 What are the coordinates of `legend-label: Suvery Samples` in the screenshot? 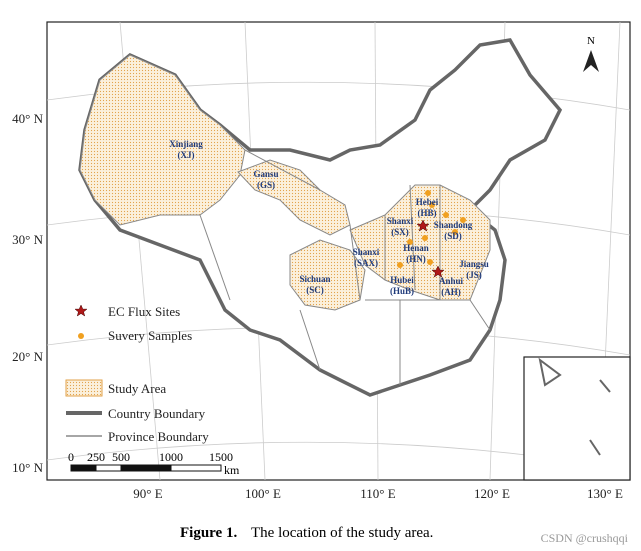 It's located at (150, 335).